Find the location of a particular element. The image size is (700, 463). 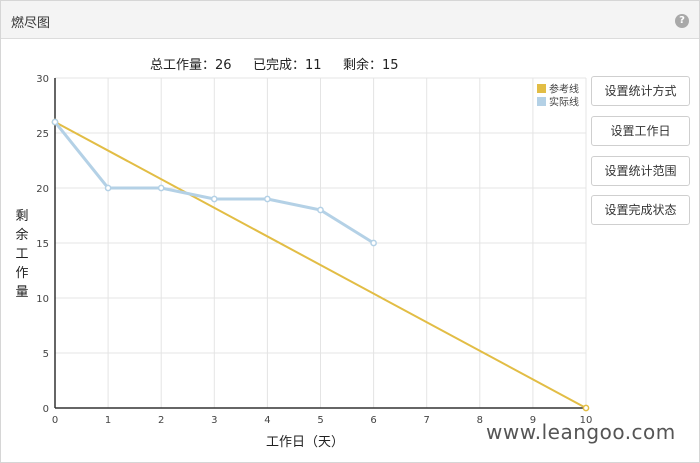

x-tick-label: 4 is located at coordinates (267, 420).